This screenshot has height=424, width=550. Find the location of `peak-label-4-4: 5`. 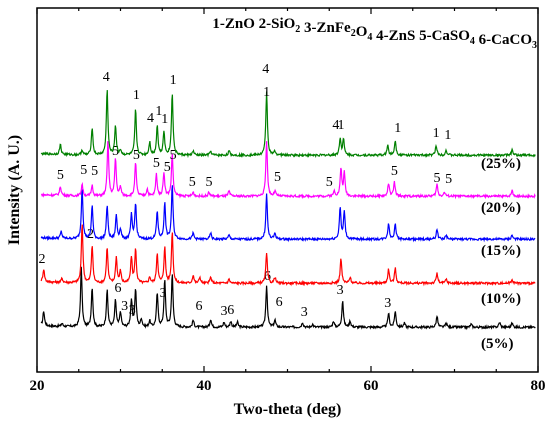

peak-label-4-4: 5 is located at coordinates (115, 151).